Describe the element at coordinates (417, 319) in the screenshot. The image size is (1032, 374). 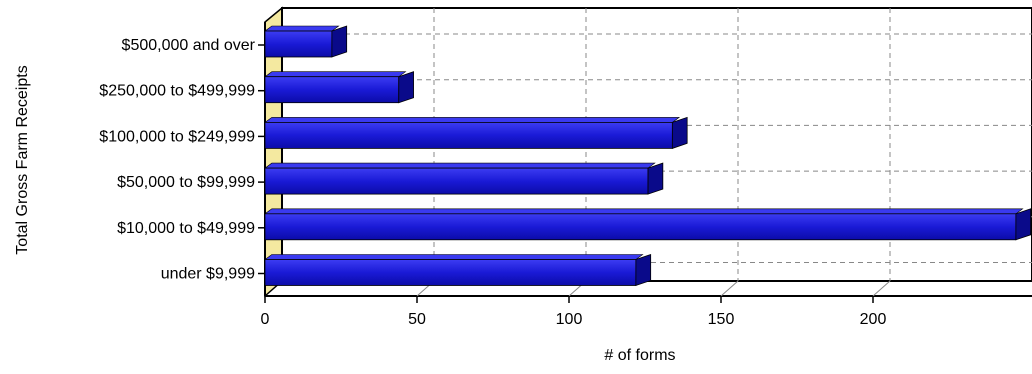
I see `x-tick-label: 50` at that location.